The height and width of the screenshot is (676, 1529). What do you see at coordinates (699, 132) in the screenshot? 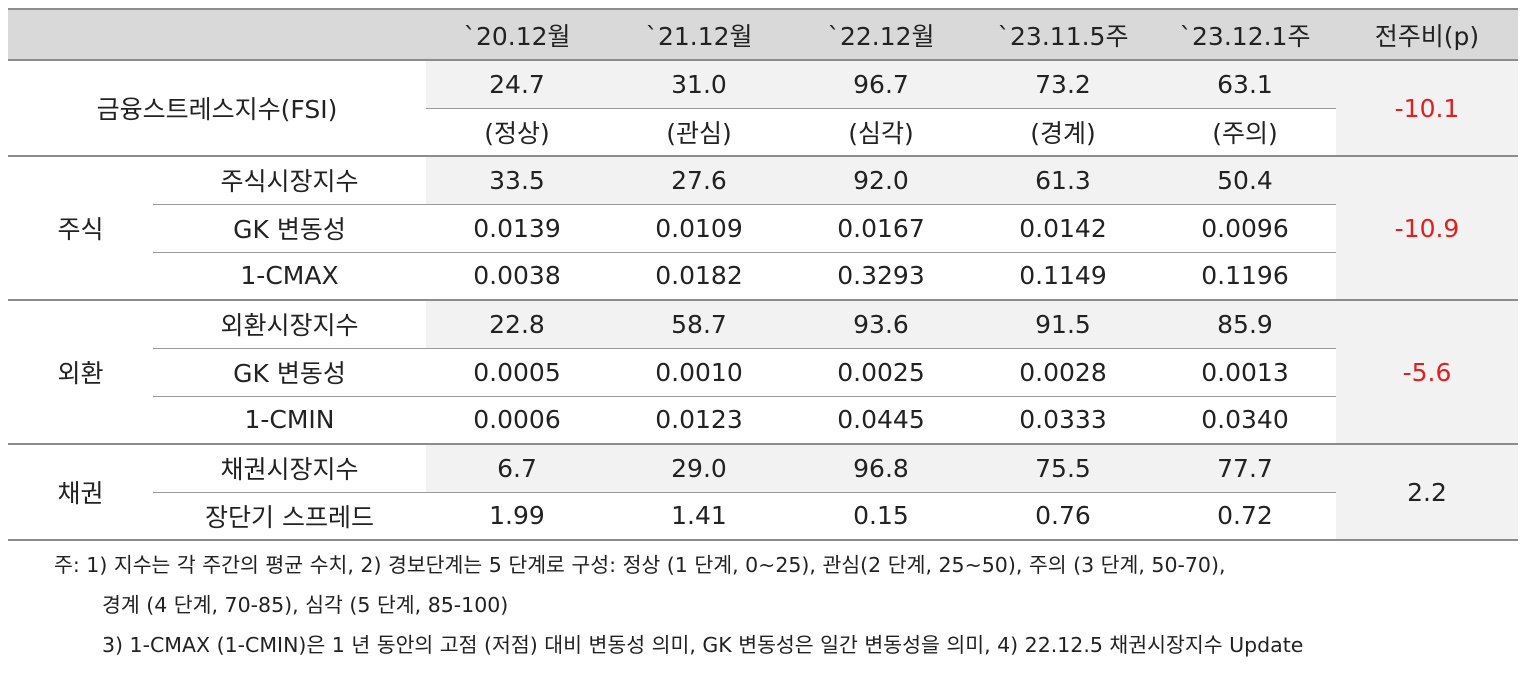
I see `fsi-status: (관심)` at bounding box center [699, 132].